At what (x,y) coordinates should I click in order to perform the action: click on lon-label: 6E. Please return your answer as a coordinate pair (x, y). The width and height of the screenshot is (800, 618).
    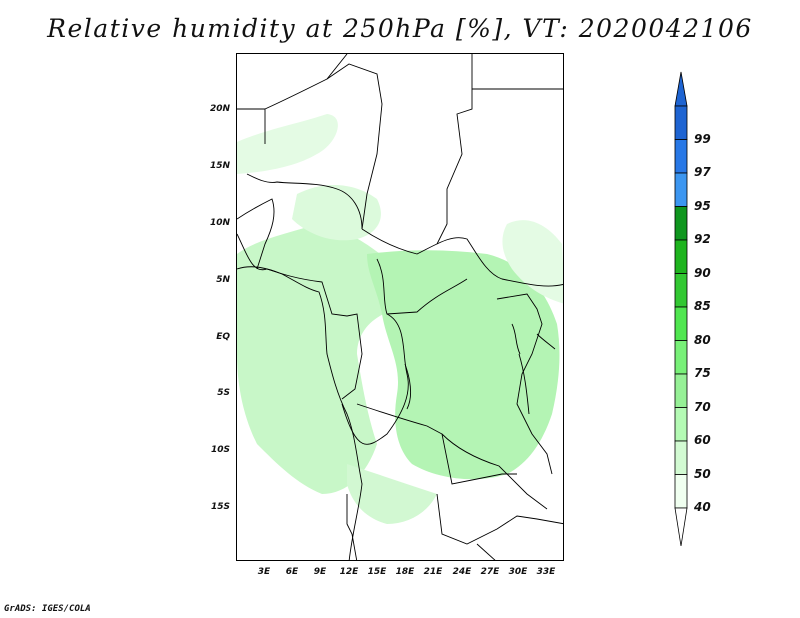
    Looking at the image, I should click on (292, 572).